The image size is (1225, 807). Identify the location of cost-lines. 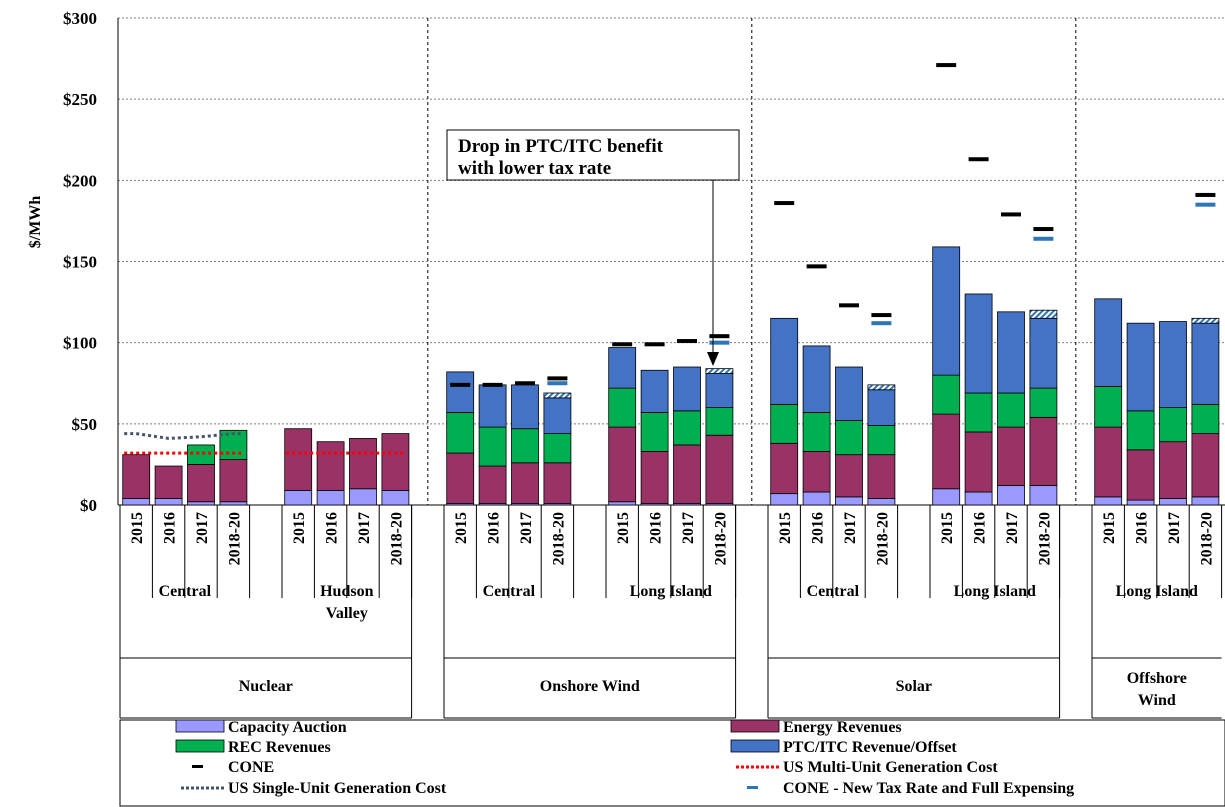
(265, 443).